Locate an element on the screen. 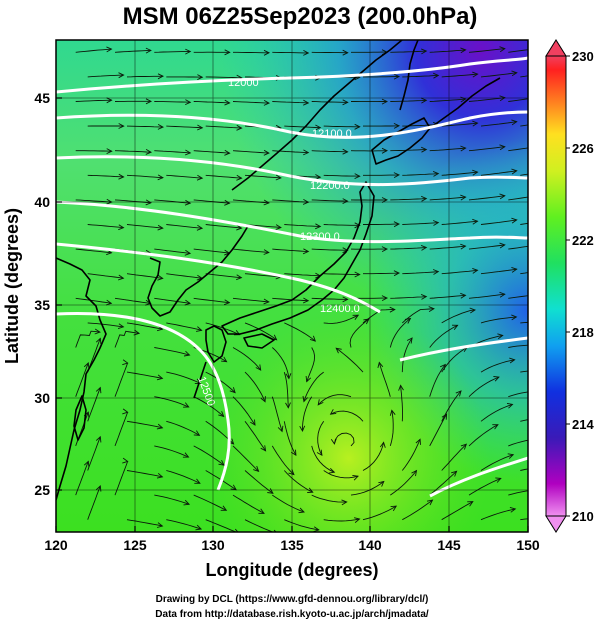  y-tick-label: 45 is located at coordinates (42, 98).